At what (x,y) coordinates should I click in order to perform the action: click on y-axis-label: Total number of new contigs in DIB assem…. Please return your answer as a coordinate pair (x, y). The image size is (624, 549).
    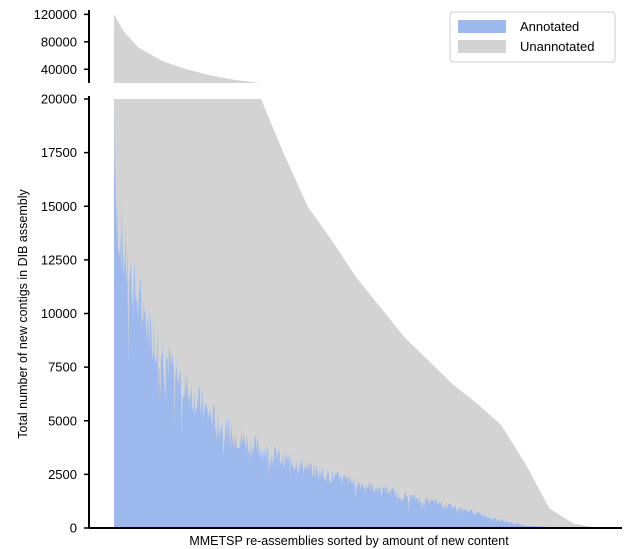
    Looking at the image, I should click on (23, 314).